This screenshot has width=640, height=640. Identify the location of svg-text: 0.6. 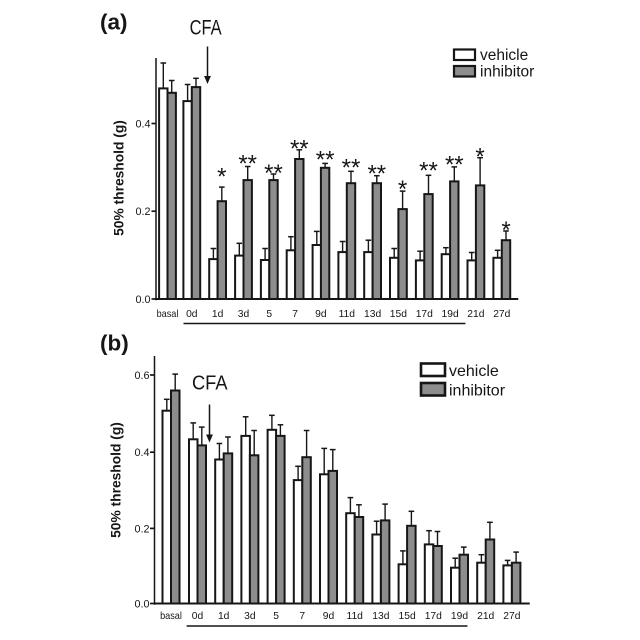
(141, 376).